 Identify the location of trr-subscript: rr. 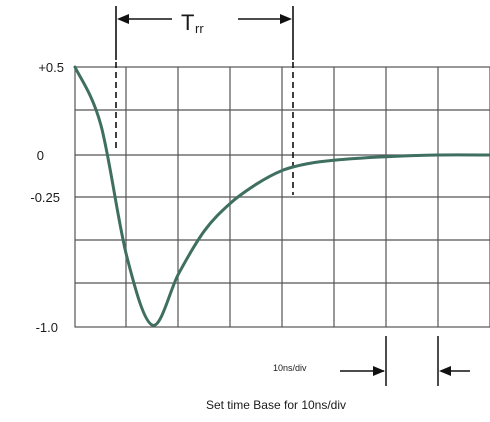
(199, 28).